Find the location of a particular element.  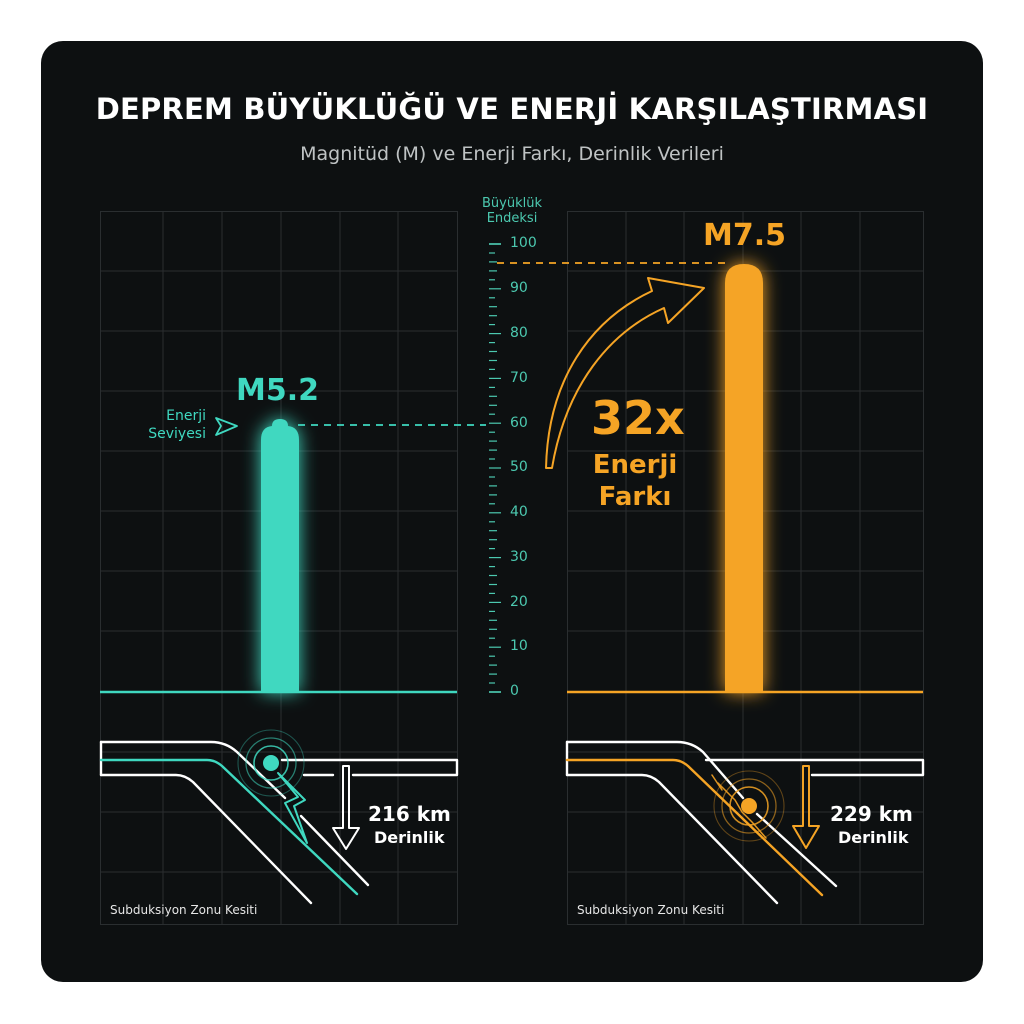

left-depth-value: 216 km is located at coordinates (409, 814).